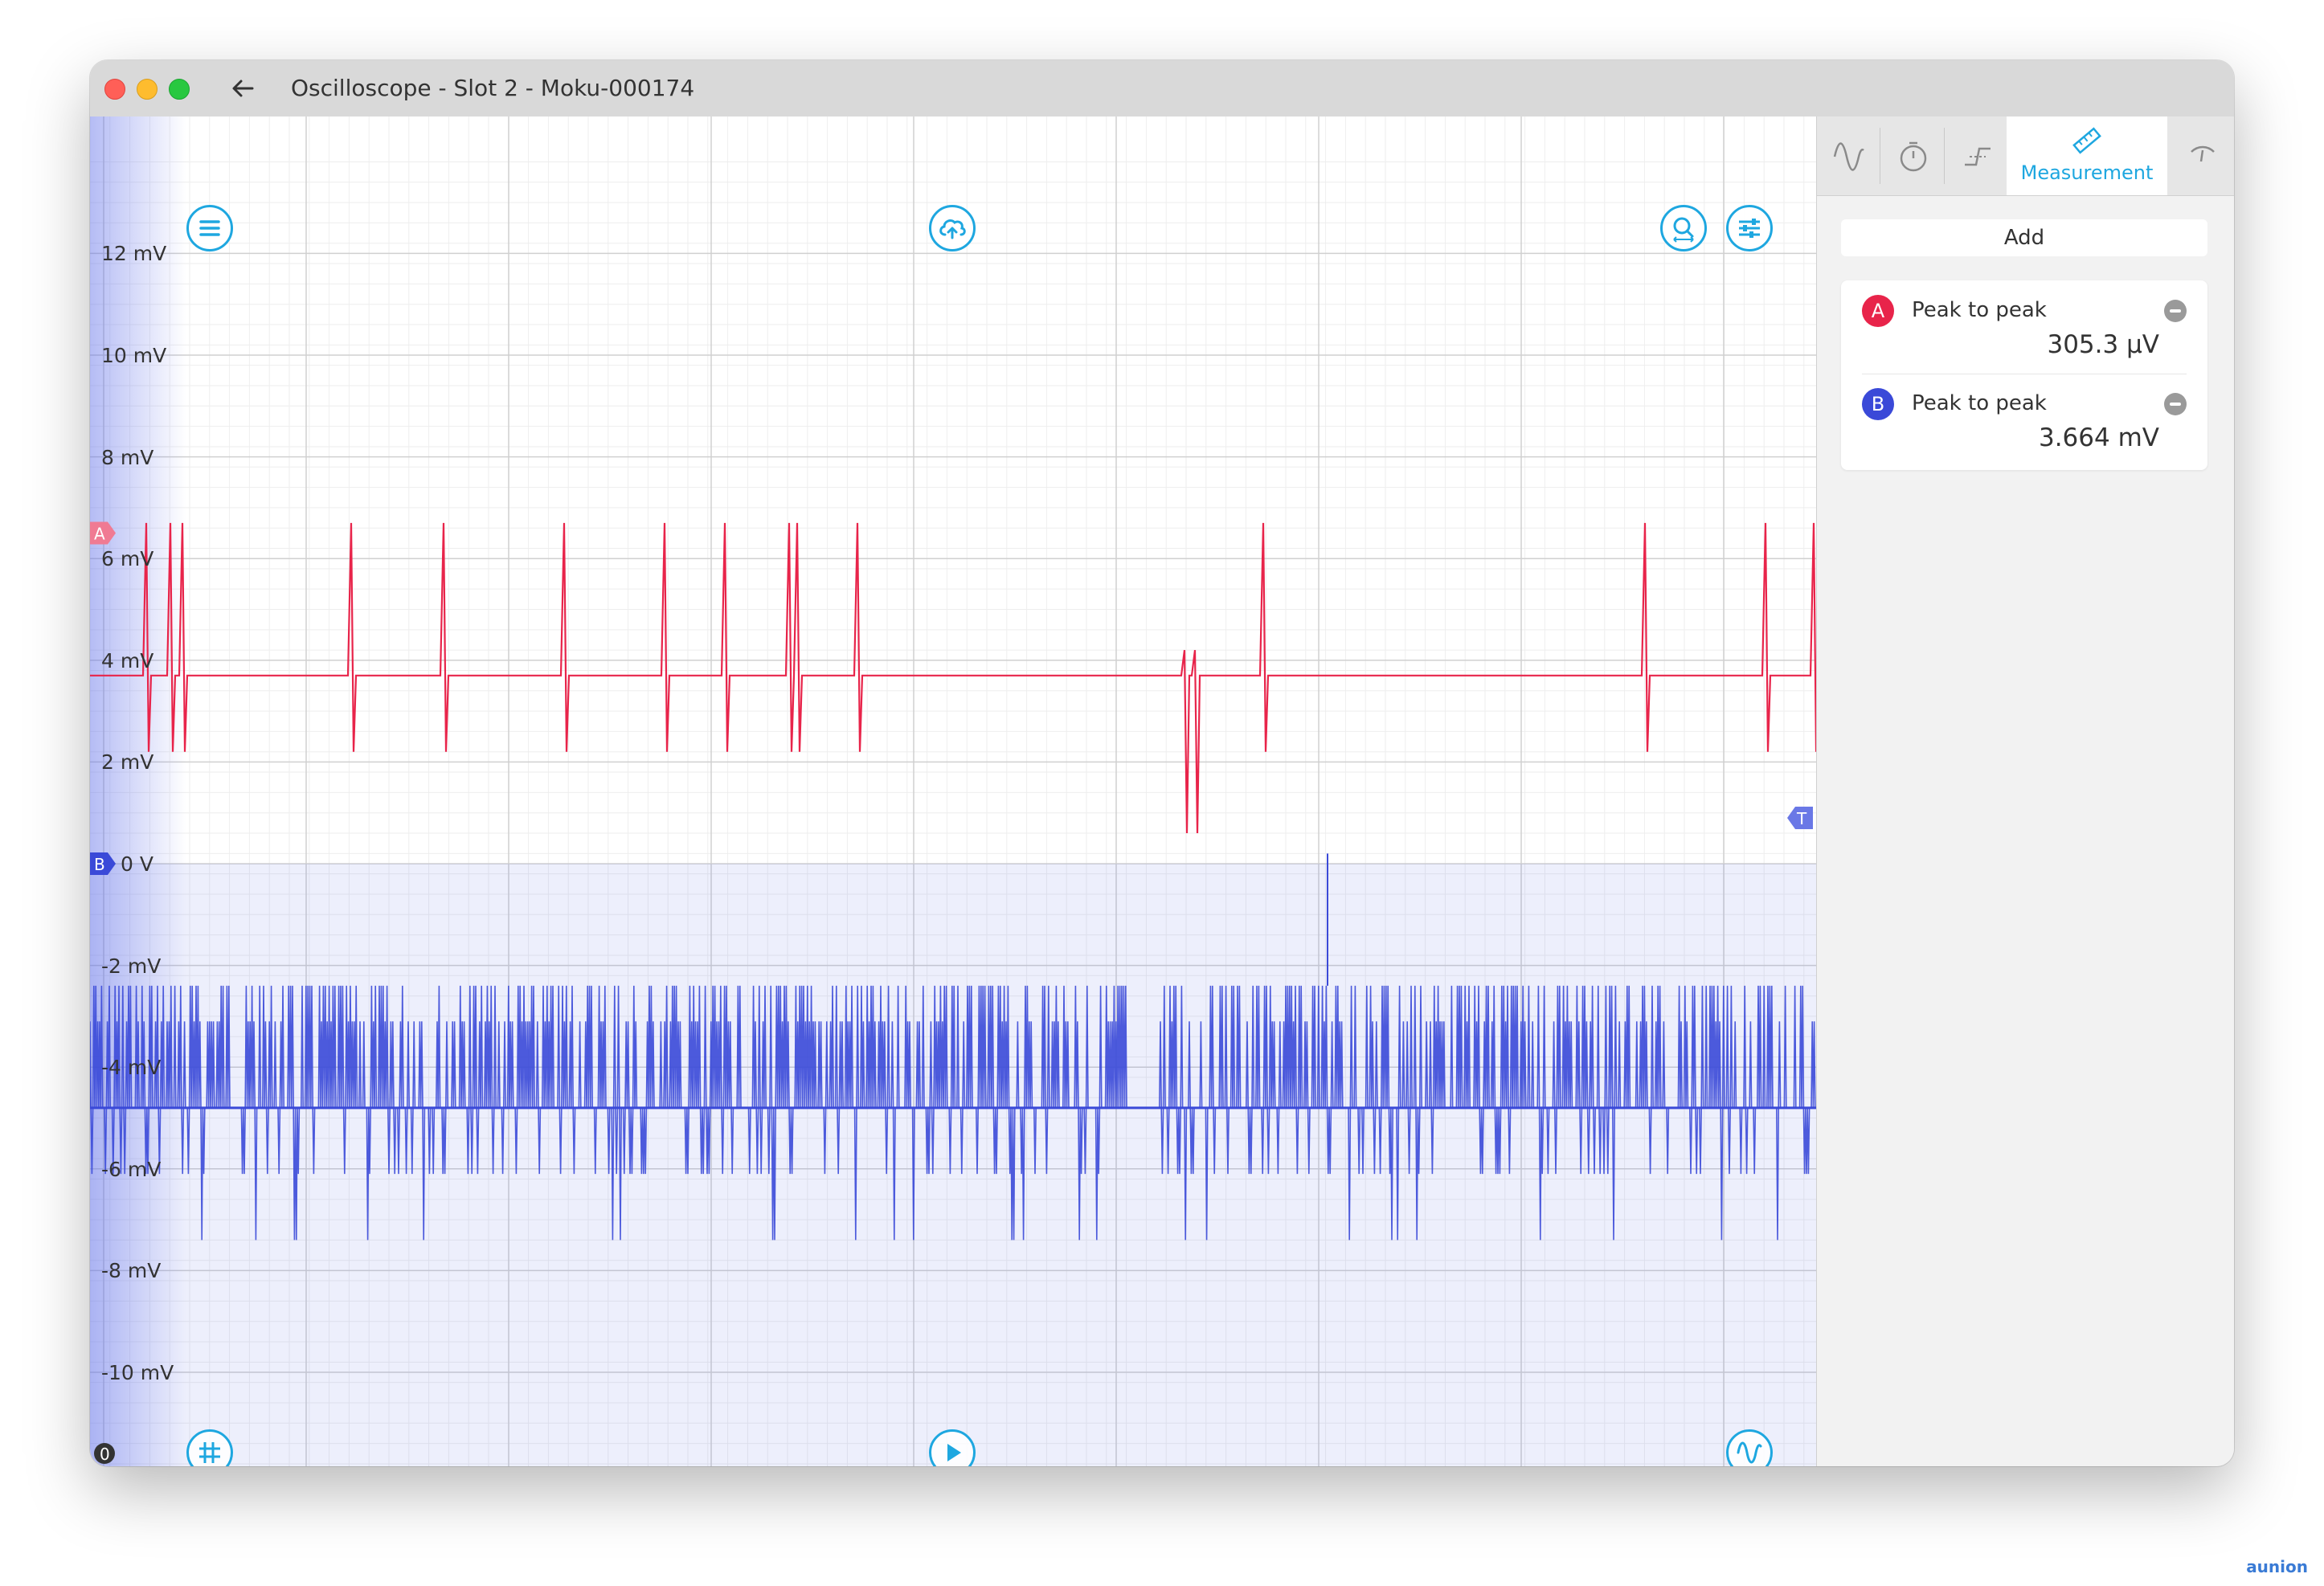 The image size is (2324, 1586). I want to click on y-axis-label: 0 V, so click(137, 864).